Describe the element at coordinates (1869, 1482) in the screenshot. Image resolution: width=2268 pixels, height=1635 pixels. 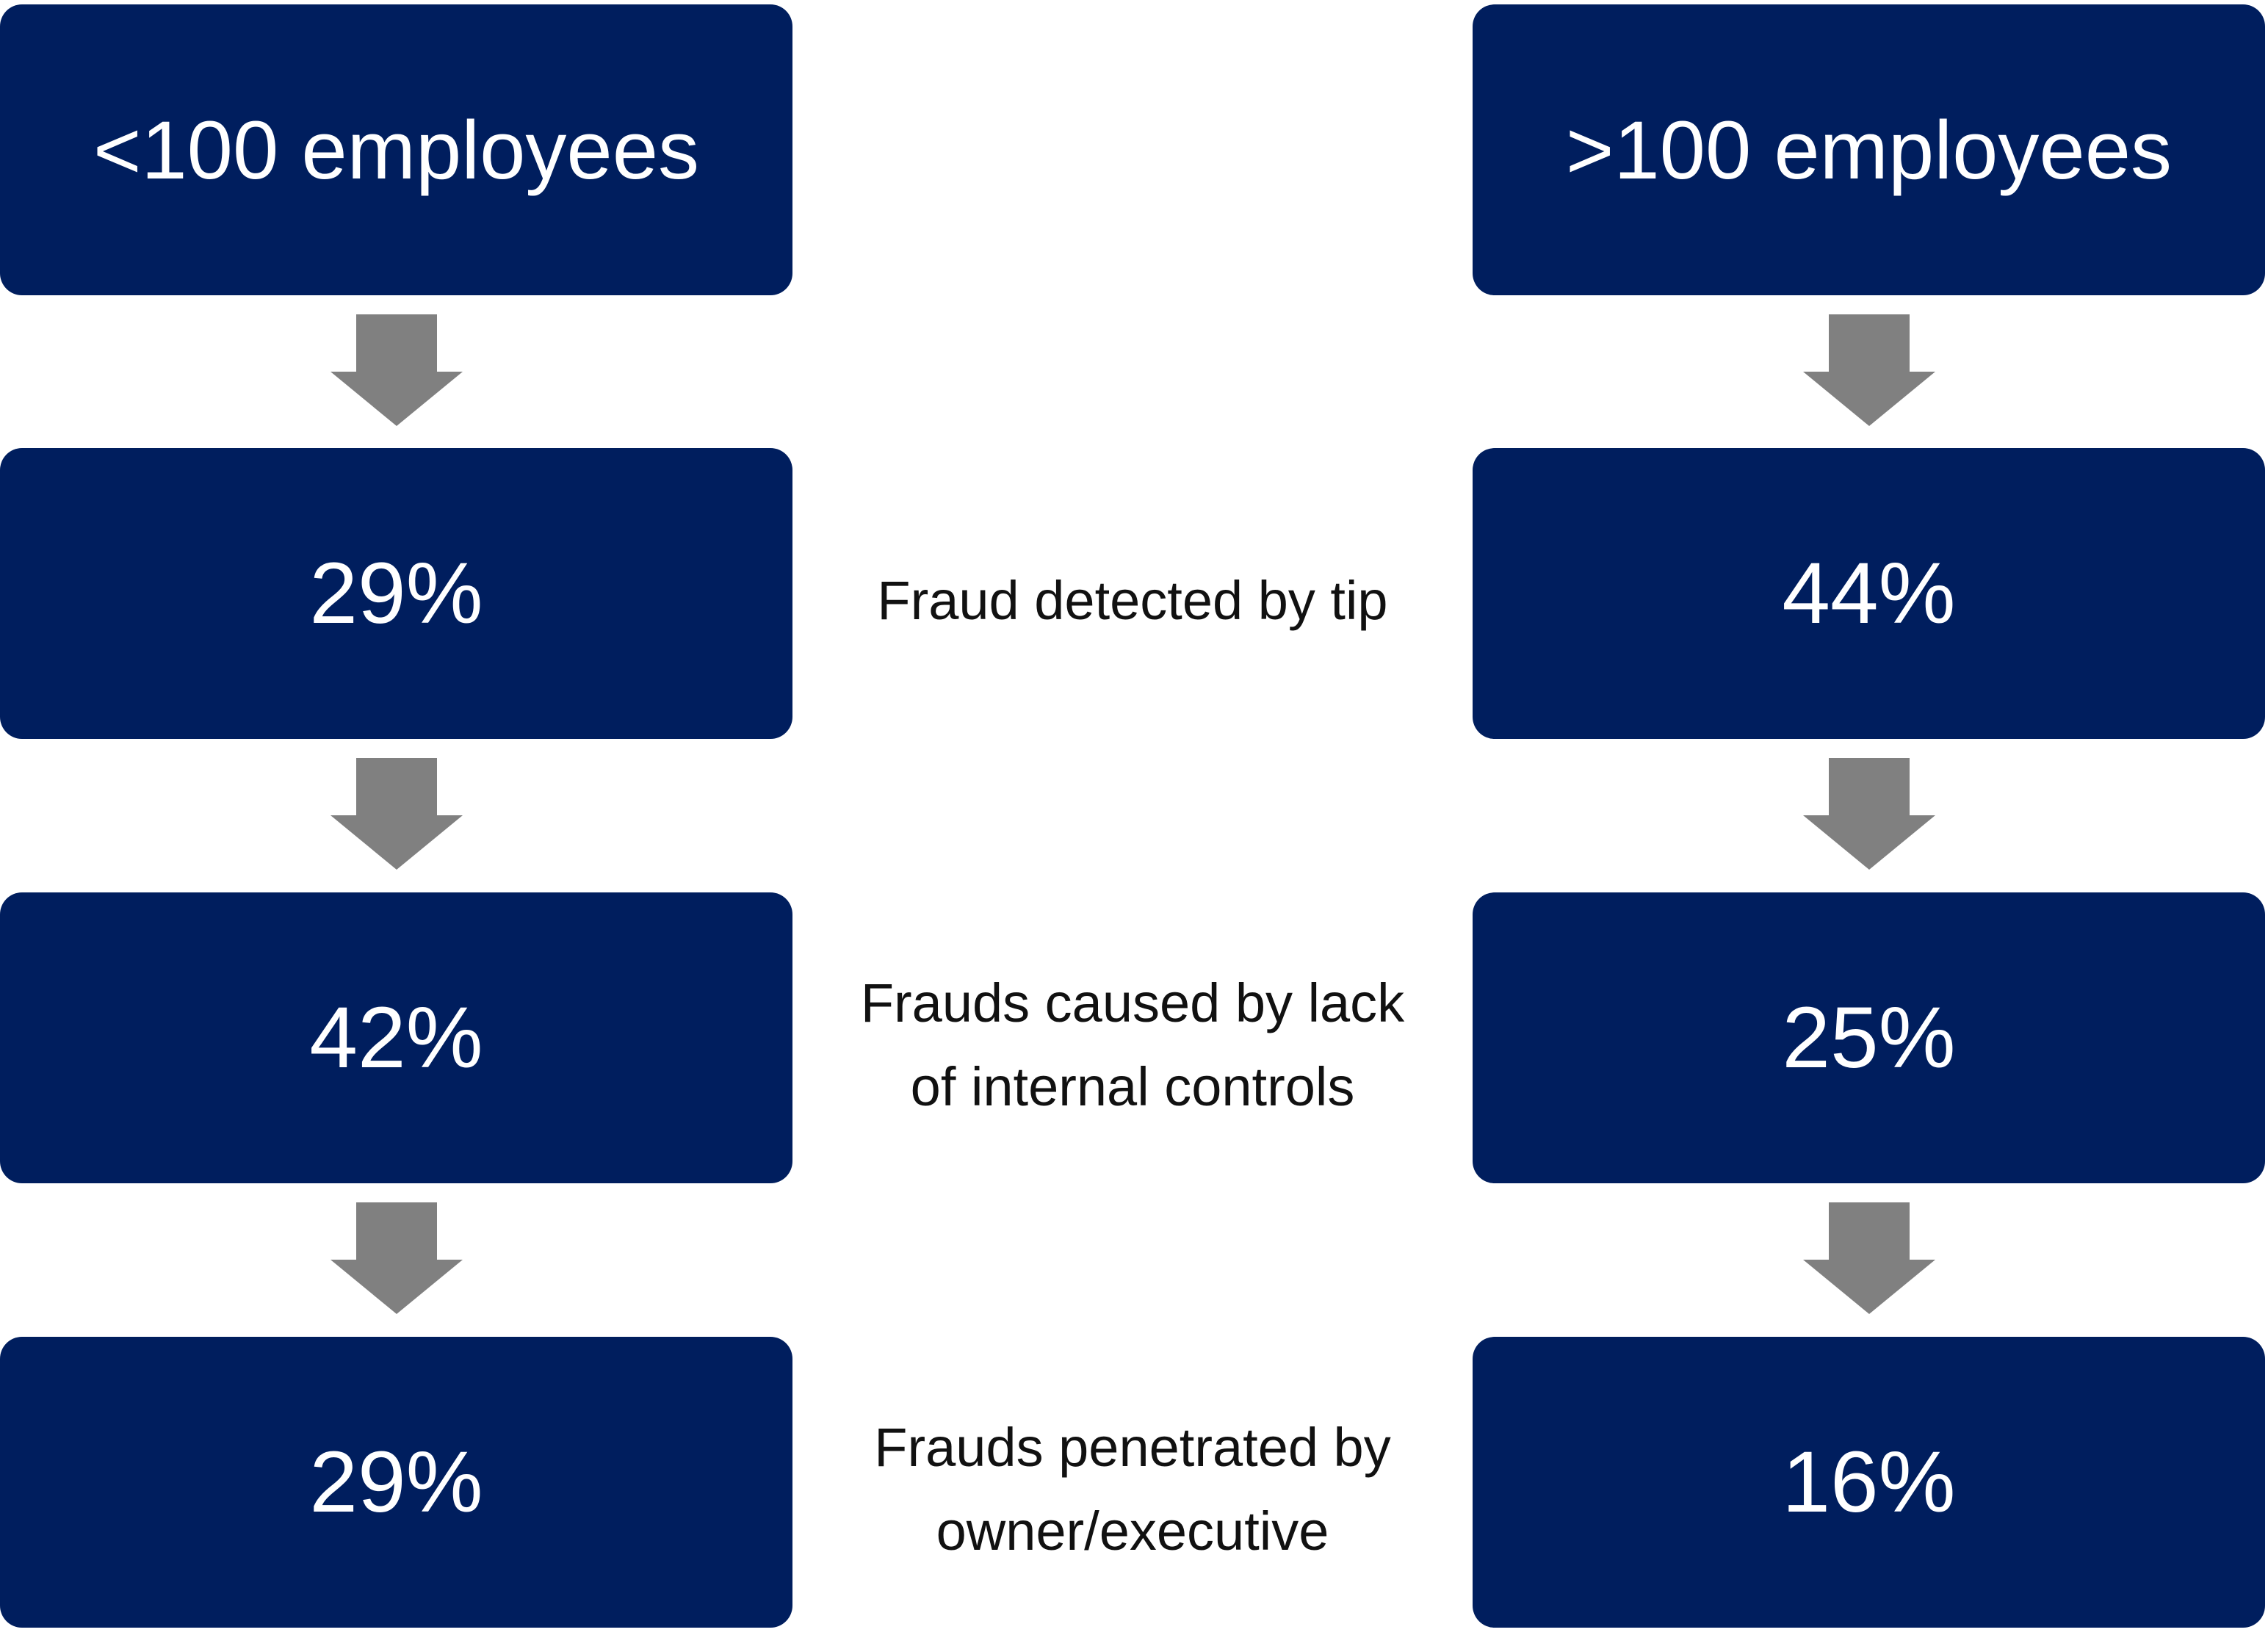
I see `value-box: 16%` at that location.